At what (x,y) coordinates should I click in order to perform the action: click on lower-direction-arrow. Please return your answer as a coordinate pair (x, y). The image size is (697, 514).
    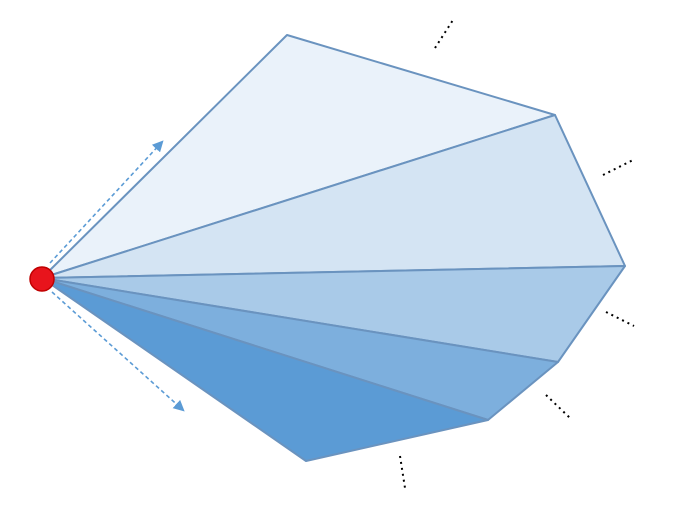
    Looking at the image, I should click on (118, 351).